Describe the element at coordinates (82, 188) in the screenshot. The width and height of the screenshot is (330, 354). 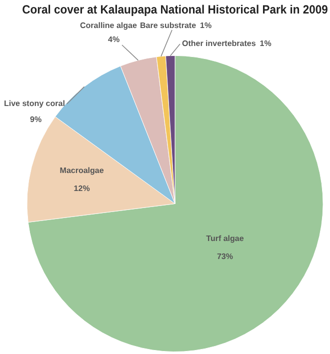
I see `data-label: 12%` at that location.